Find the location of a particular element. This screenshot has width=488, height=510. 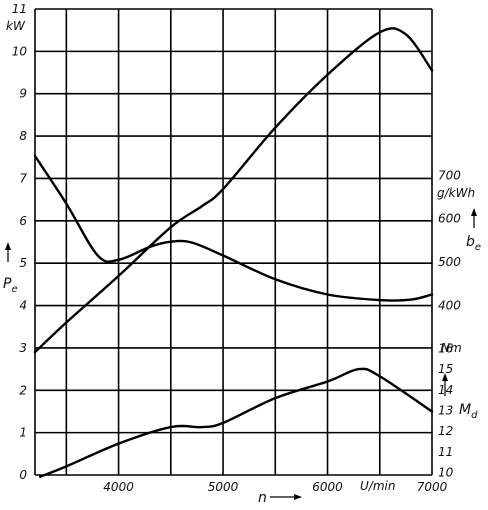

pe-tick-label-5: 5 is located at coordinates (23, 263).